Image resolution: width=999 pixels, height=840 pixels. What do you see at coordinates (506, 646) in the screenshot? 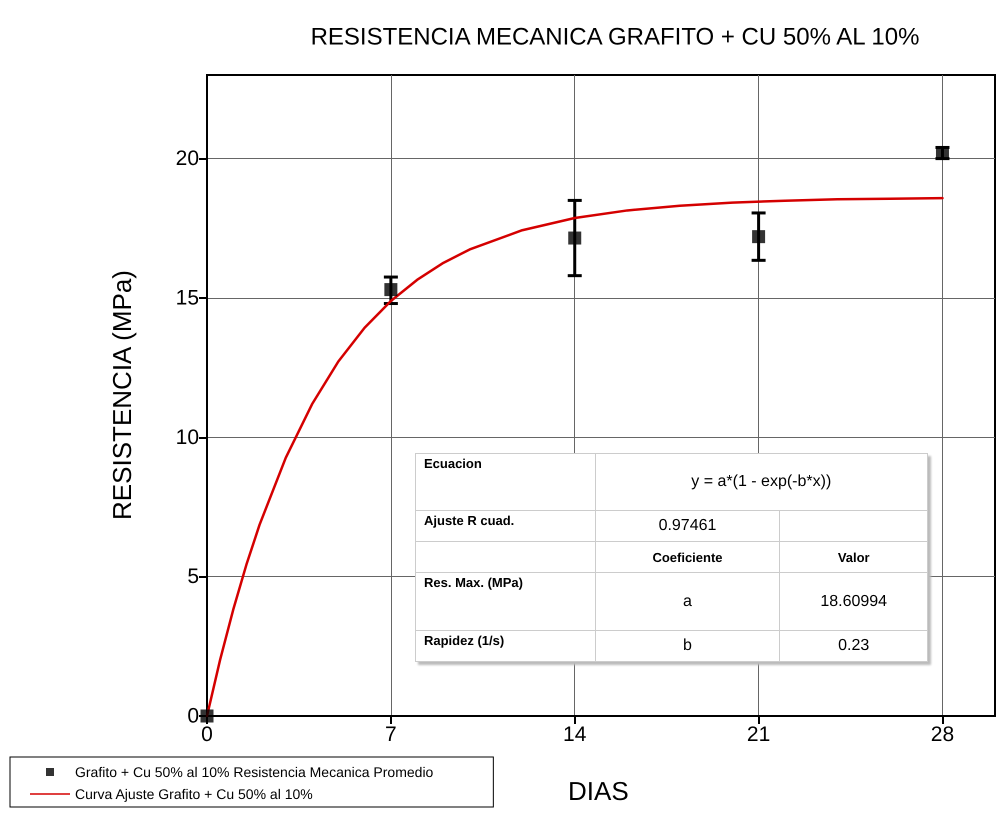
I see `annotation: Rapidez (1/s)` at bounding box center [506, 646].